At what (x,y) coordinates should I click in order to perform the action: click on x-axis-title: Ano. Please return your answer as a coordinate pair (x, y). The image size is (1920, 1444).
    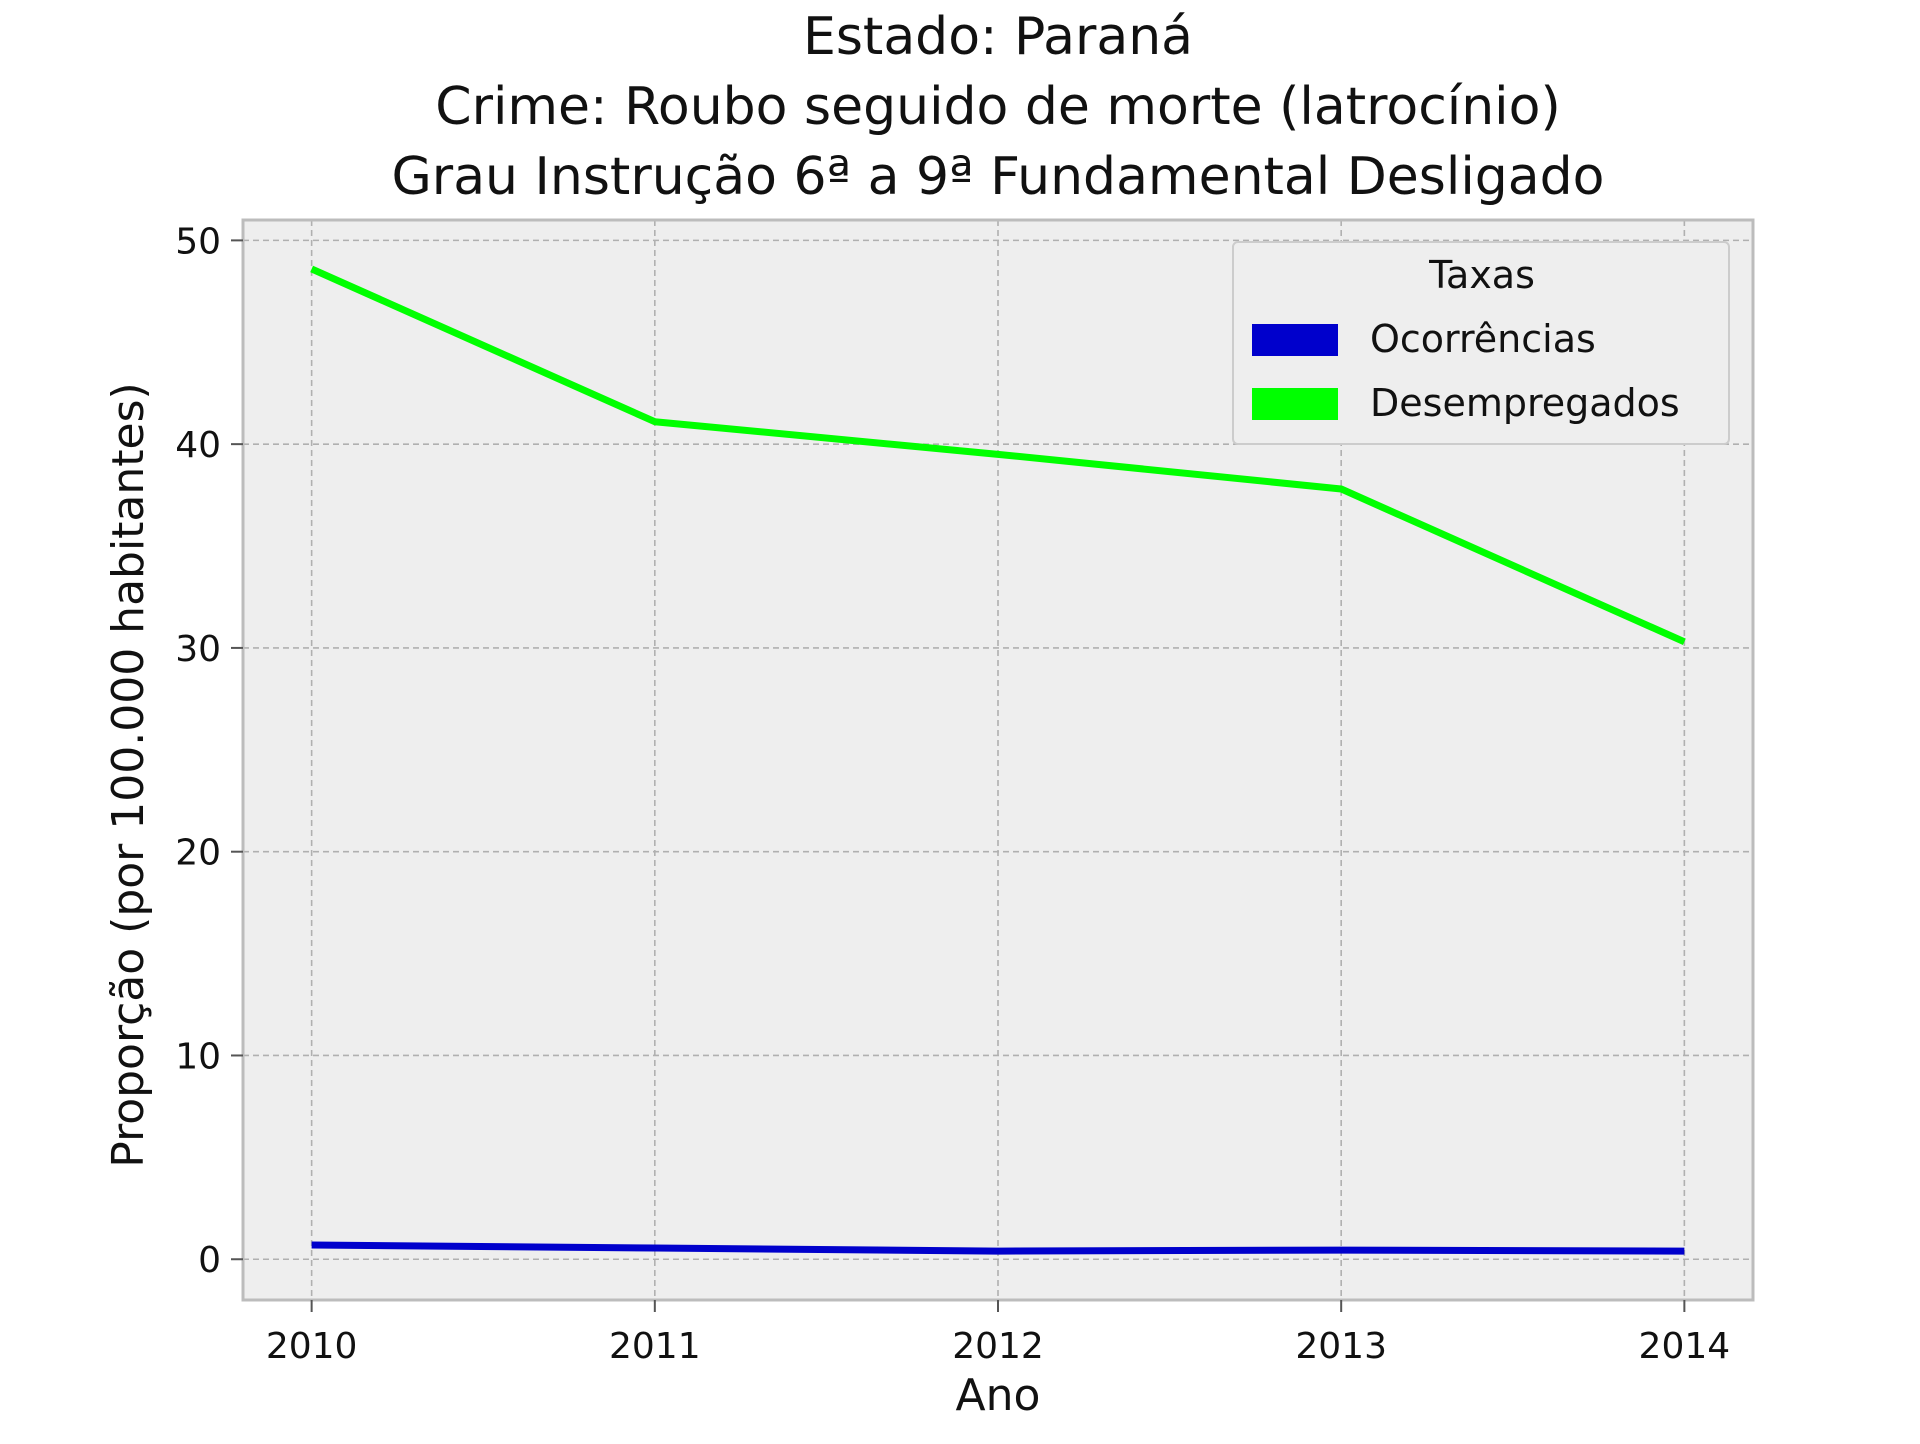
    Looking at the image, I should click on (998, 1395).